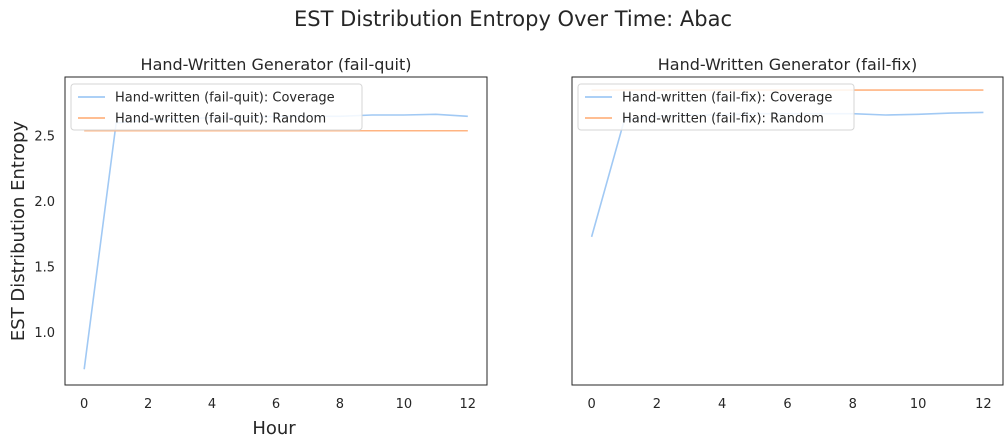 This screenshot has width=1004, height=447. I want to click on y-tick-label: 2.0, so click(44, 202).